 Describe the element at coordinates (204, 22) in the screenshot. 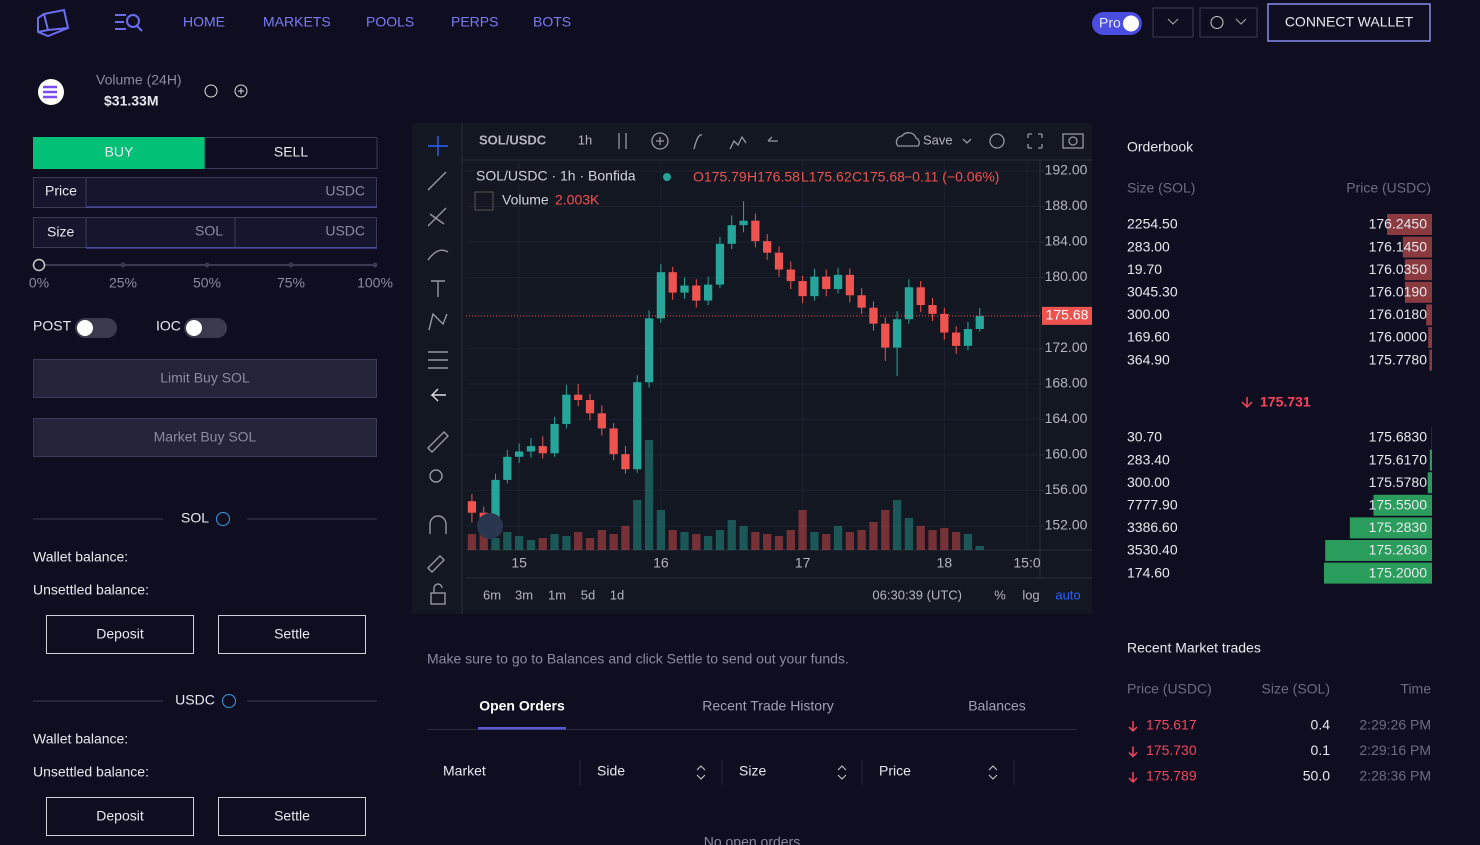

I see `nav-link: HOME` at that location.